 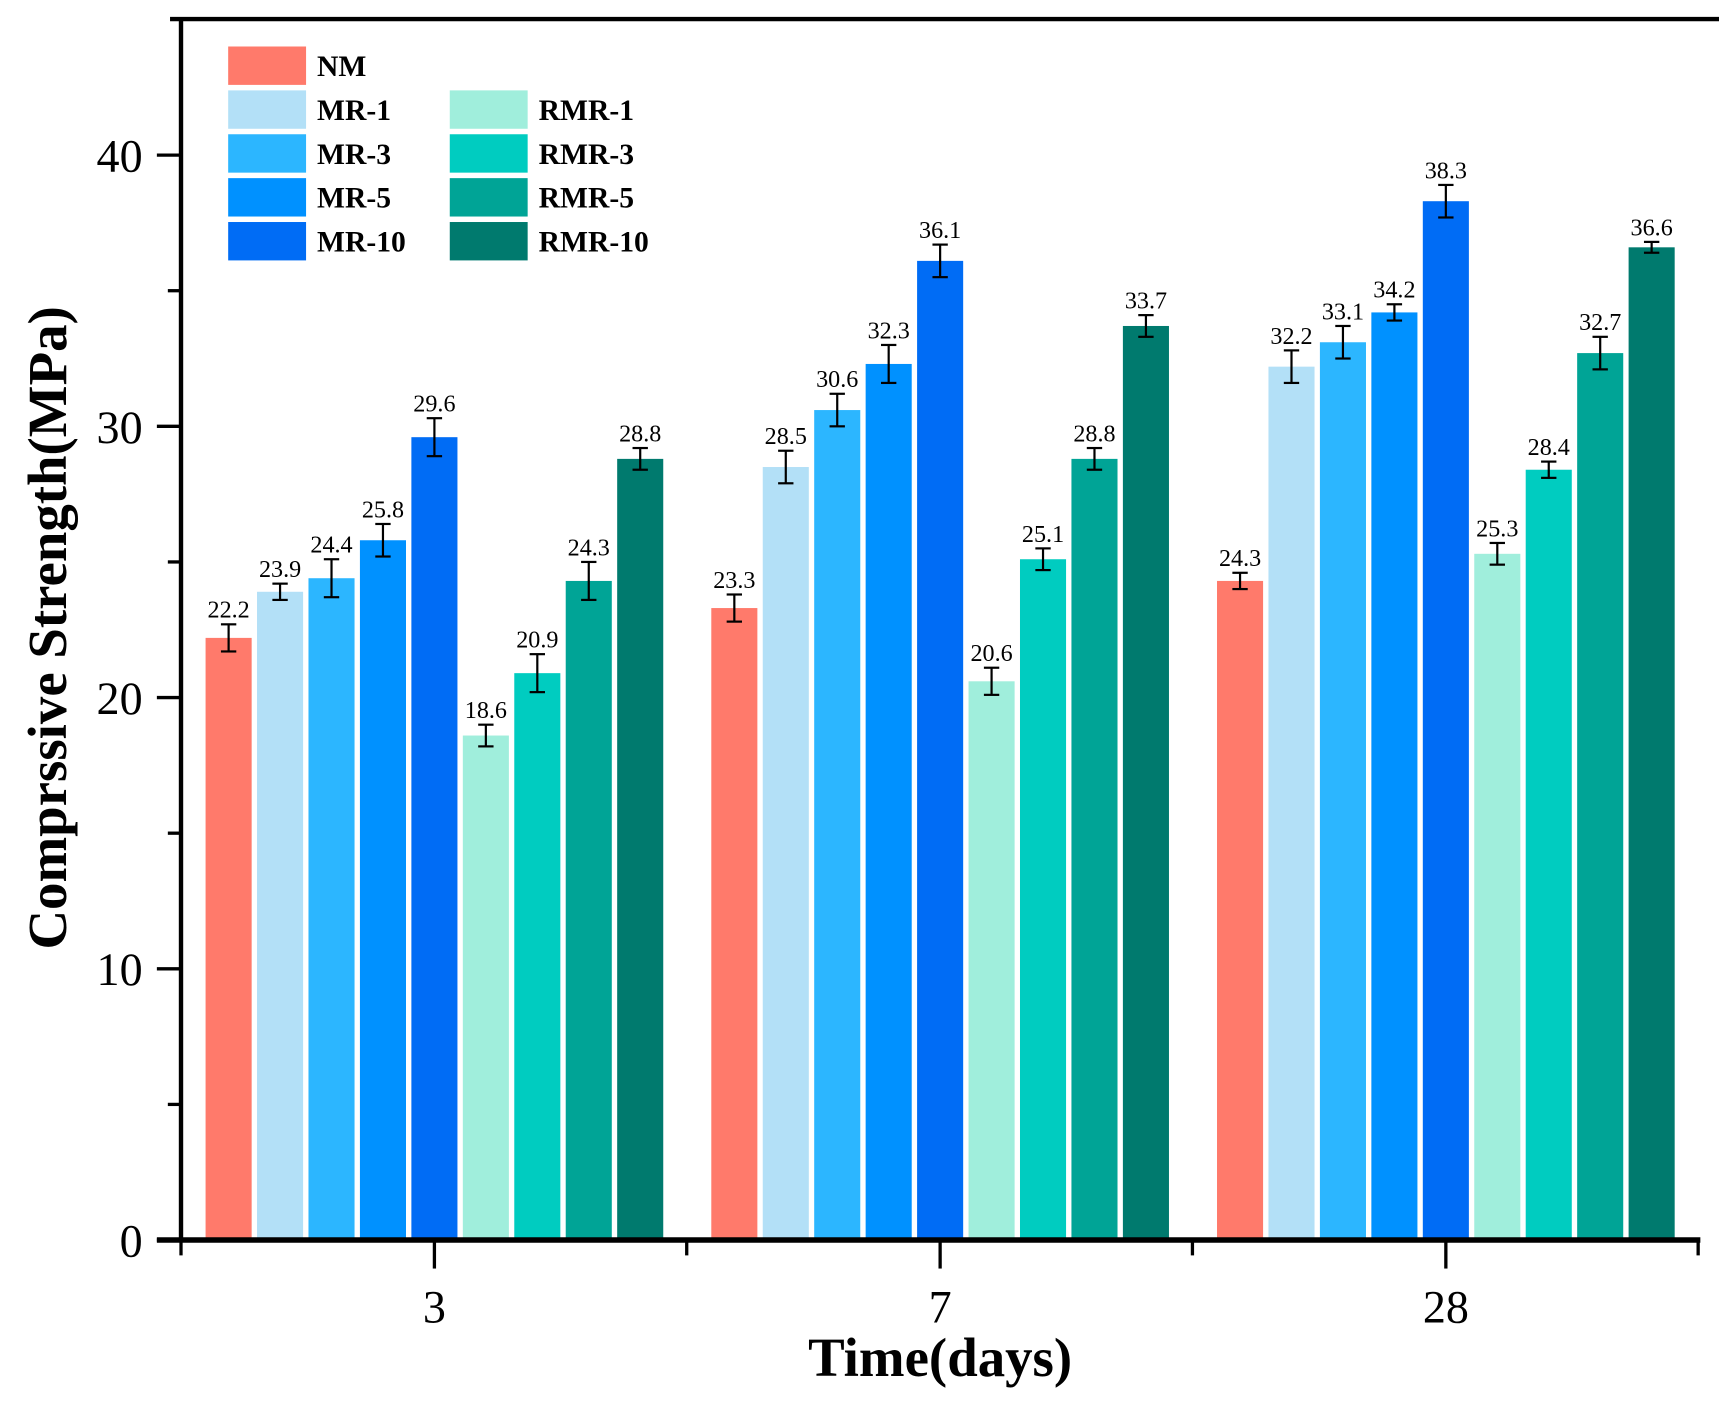 I want to click on data-label: 25.1, so click(x=1043, y=534).